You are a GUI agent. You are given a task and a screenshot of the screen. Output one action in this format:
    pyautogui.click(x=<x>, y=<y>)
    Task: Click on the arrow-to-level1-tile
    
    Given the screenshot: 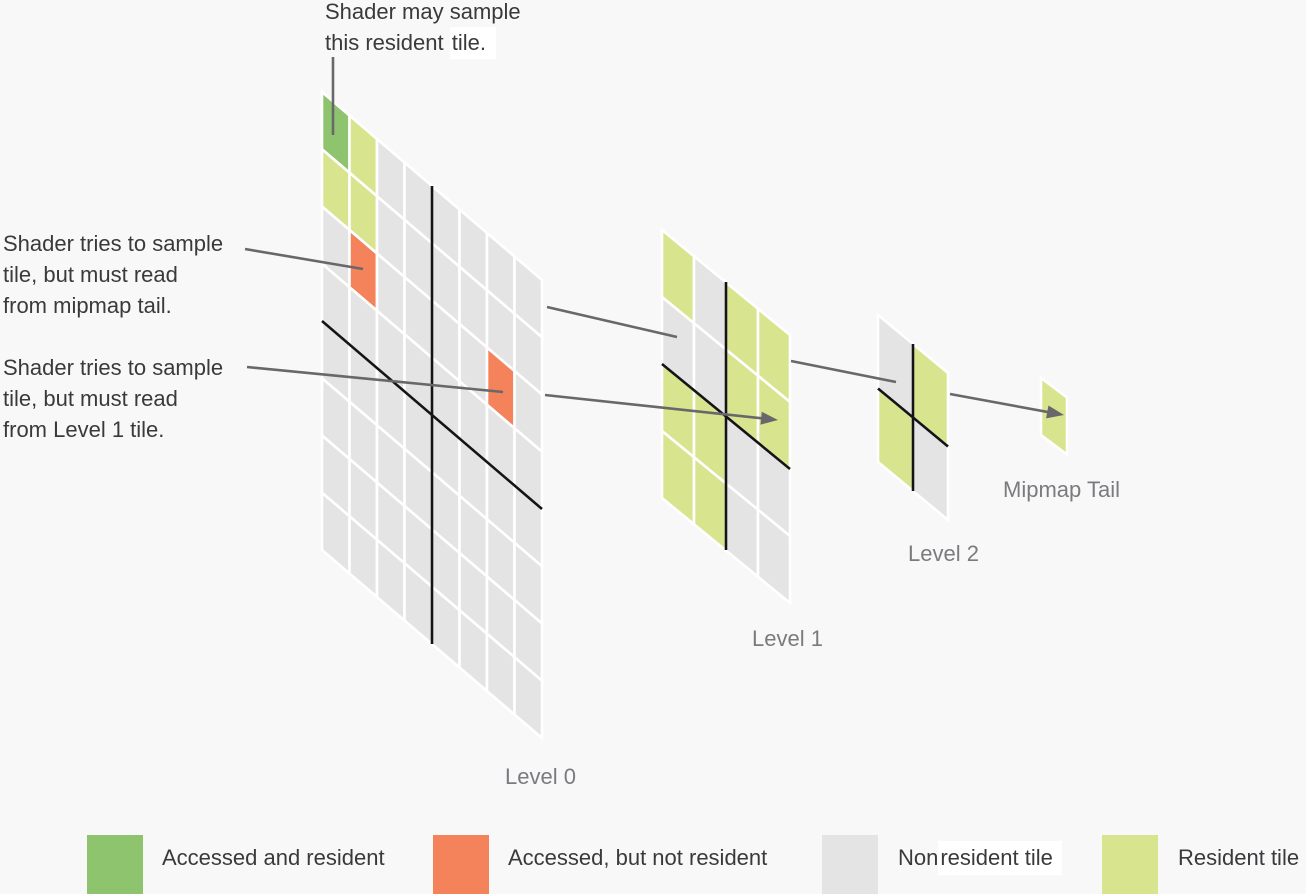 What is the action you would take?
    pyautogui.click(x=661, y=409)
    